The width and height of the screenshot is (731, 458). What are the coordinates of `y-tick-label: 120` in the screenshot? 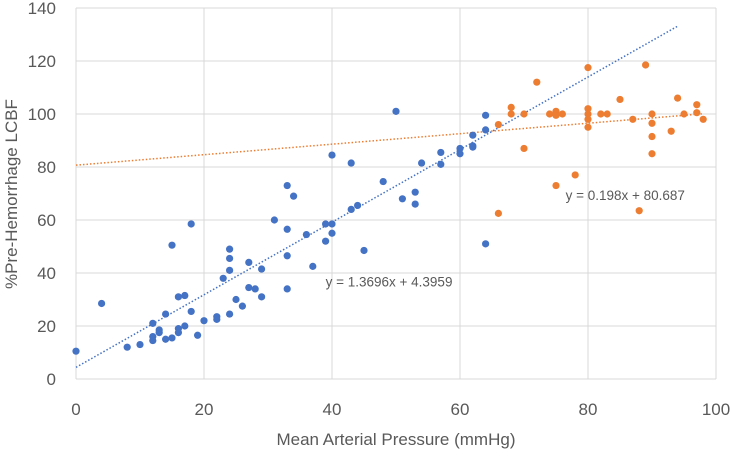 It's located at (42, 61).